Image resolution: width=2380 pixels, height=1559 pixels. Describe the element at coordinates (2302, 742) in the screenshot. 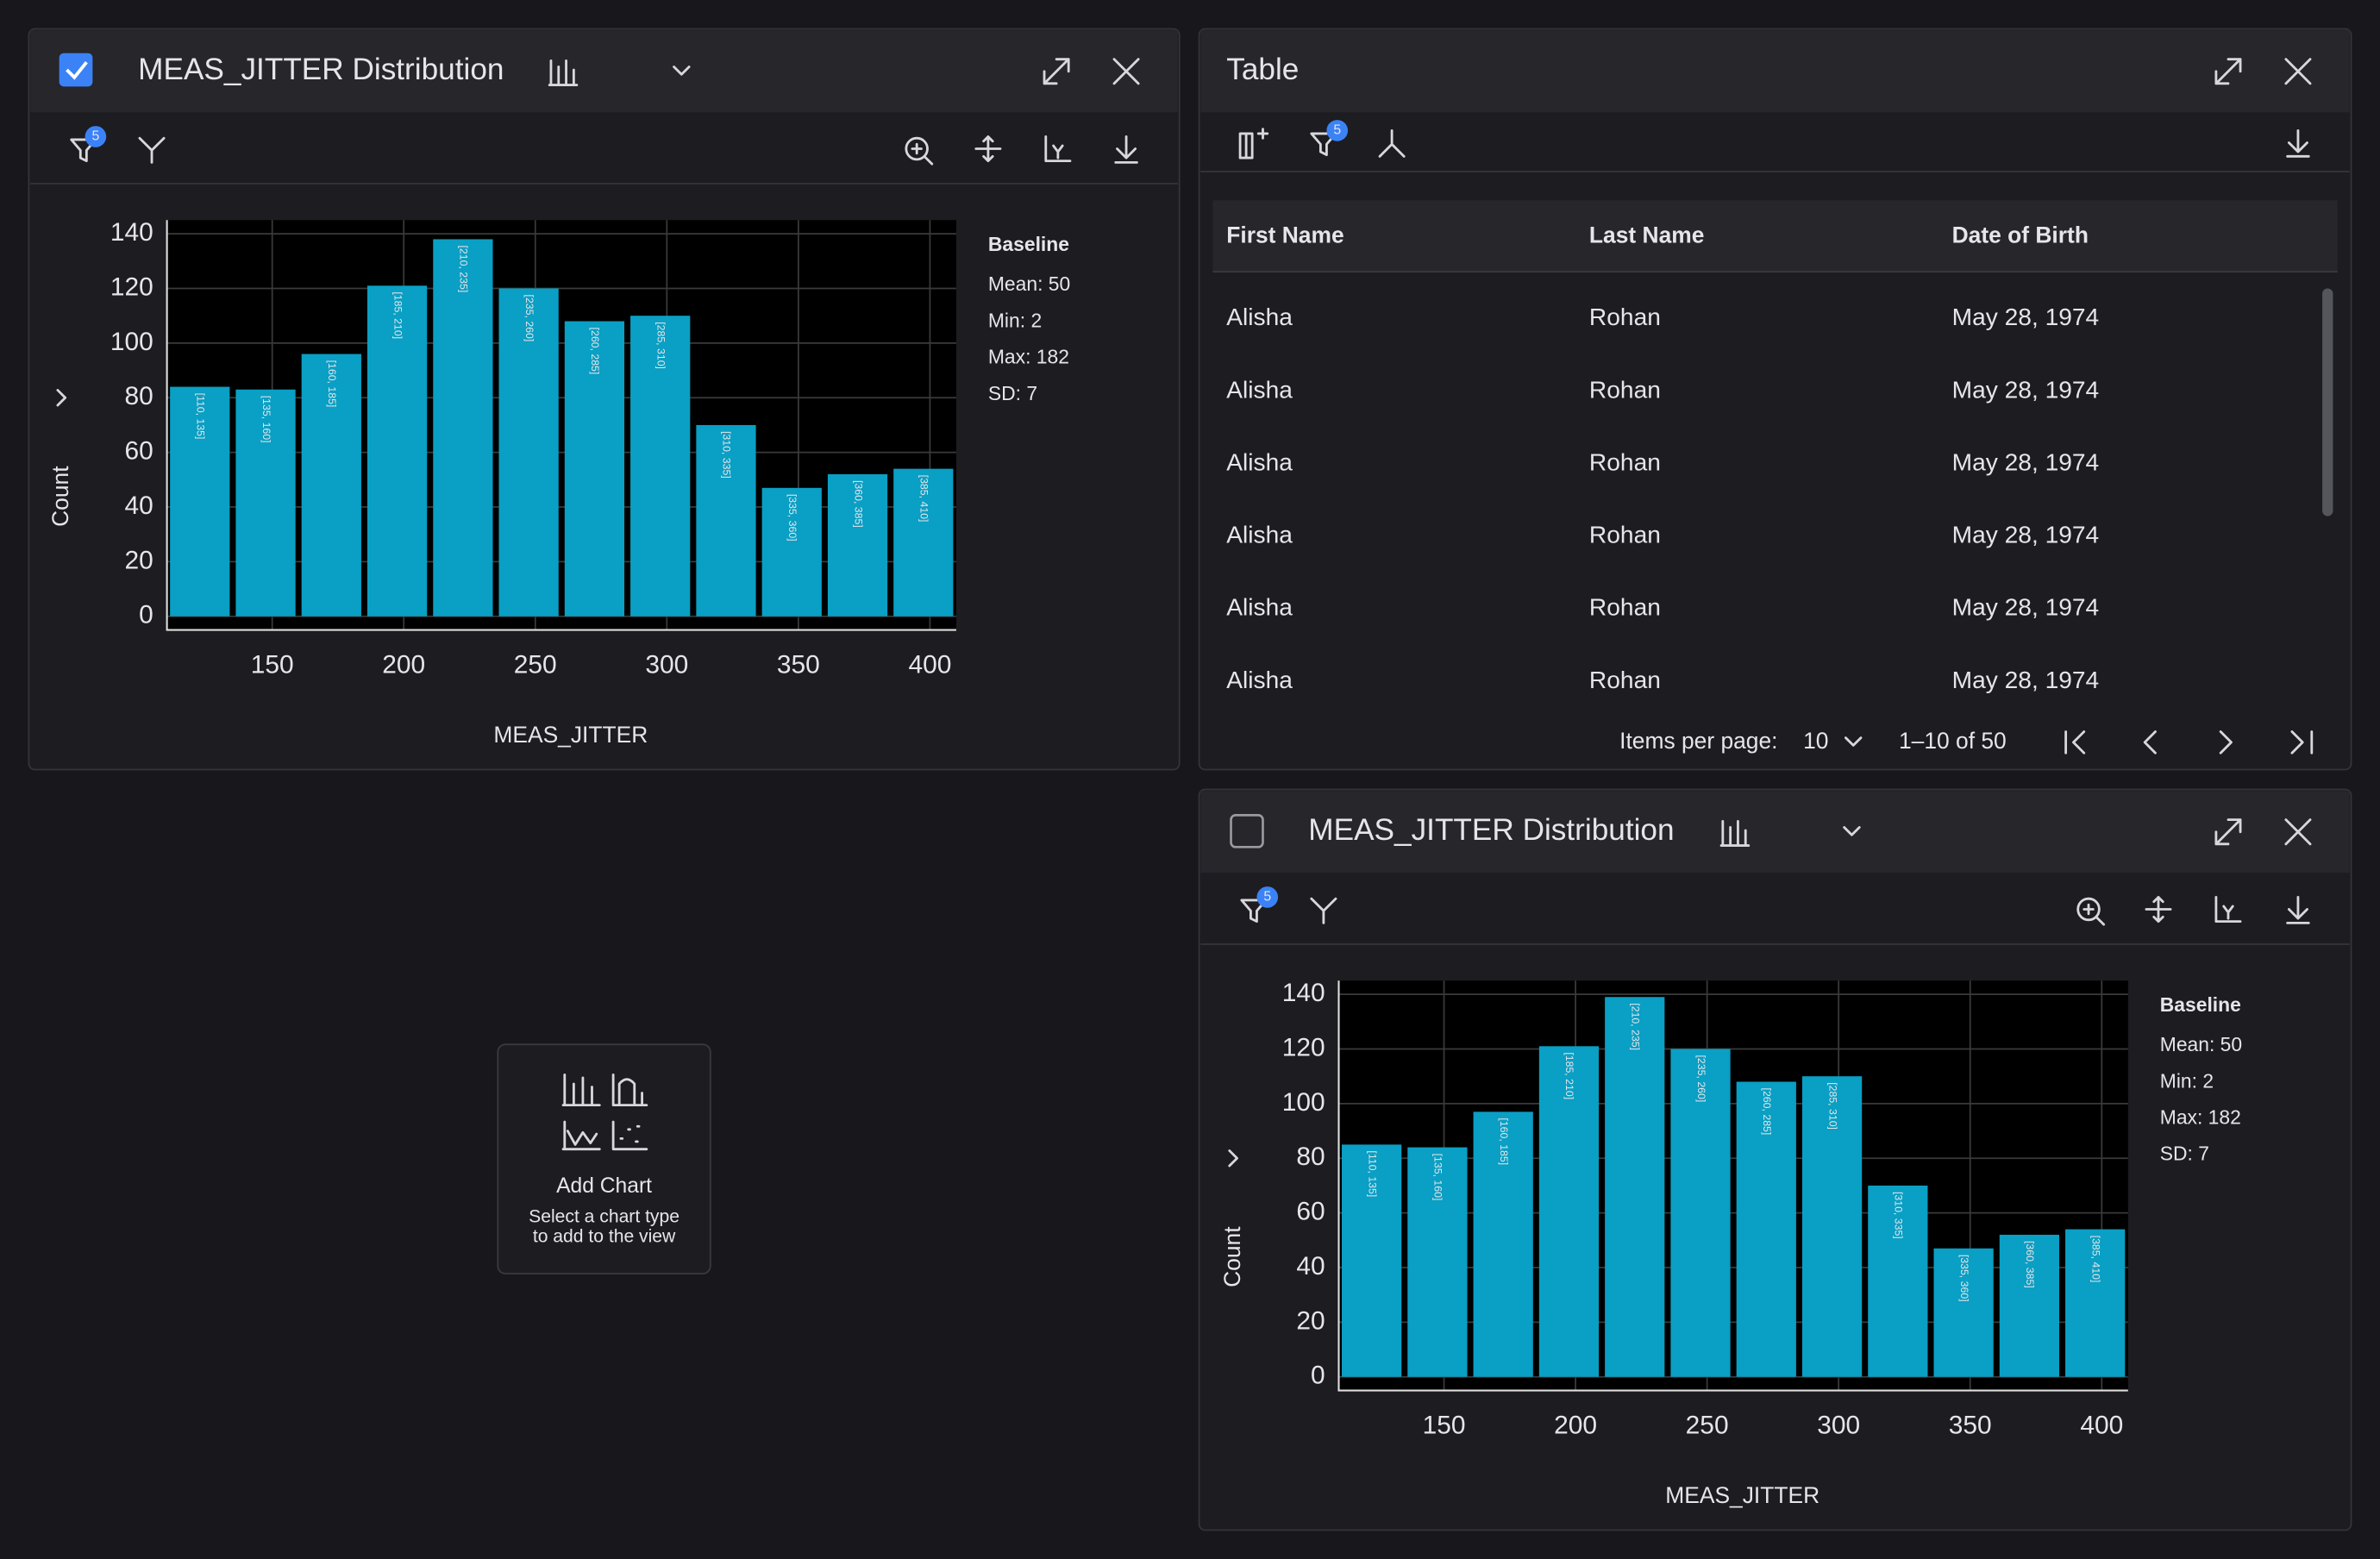

I see `last-page` at that location.